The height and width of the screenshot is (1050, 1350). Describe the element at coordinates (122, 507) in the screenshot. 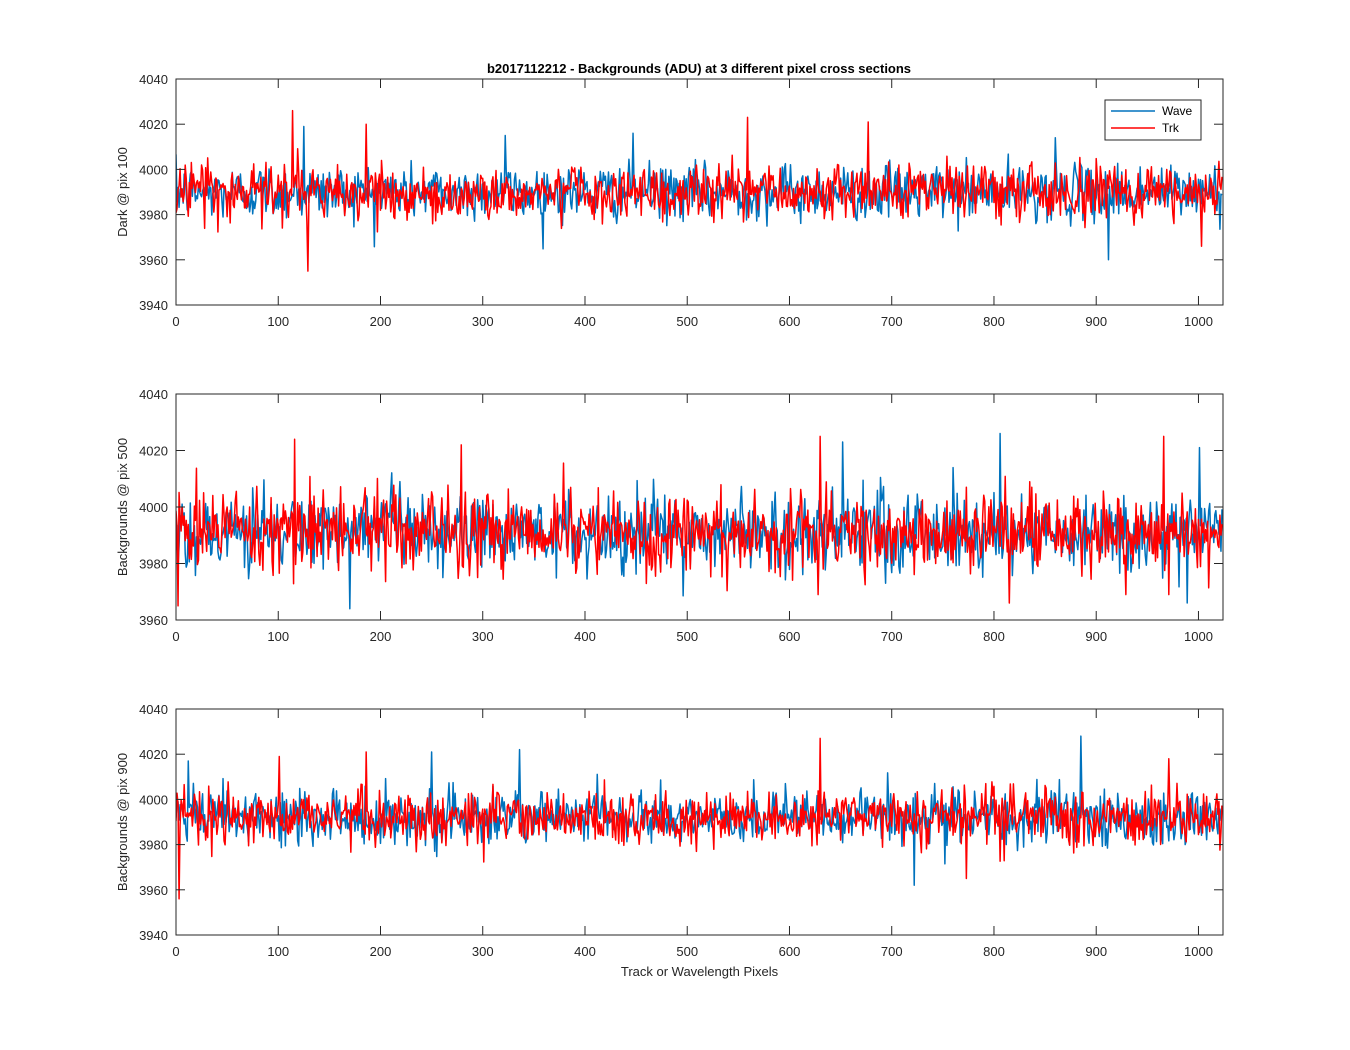

I see `y-axis-label: Backgrounds @ pix 500` at that location.